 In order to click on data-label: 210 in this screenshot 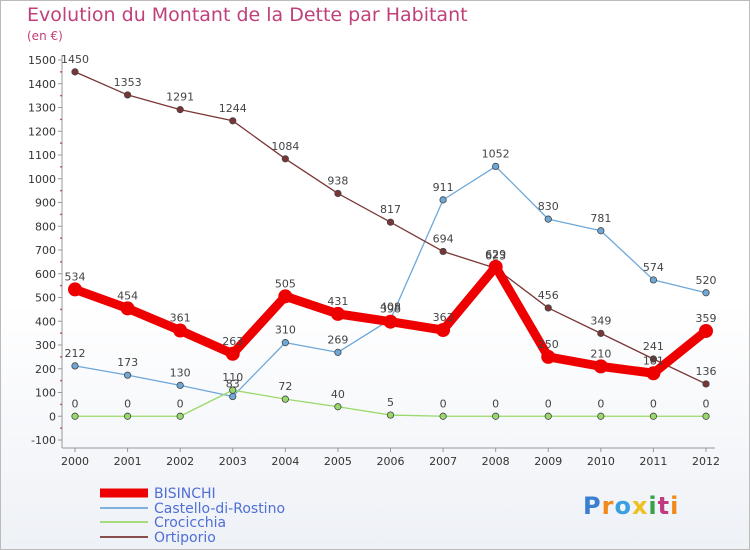, I will do `click(600, 353)`.